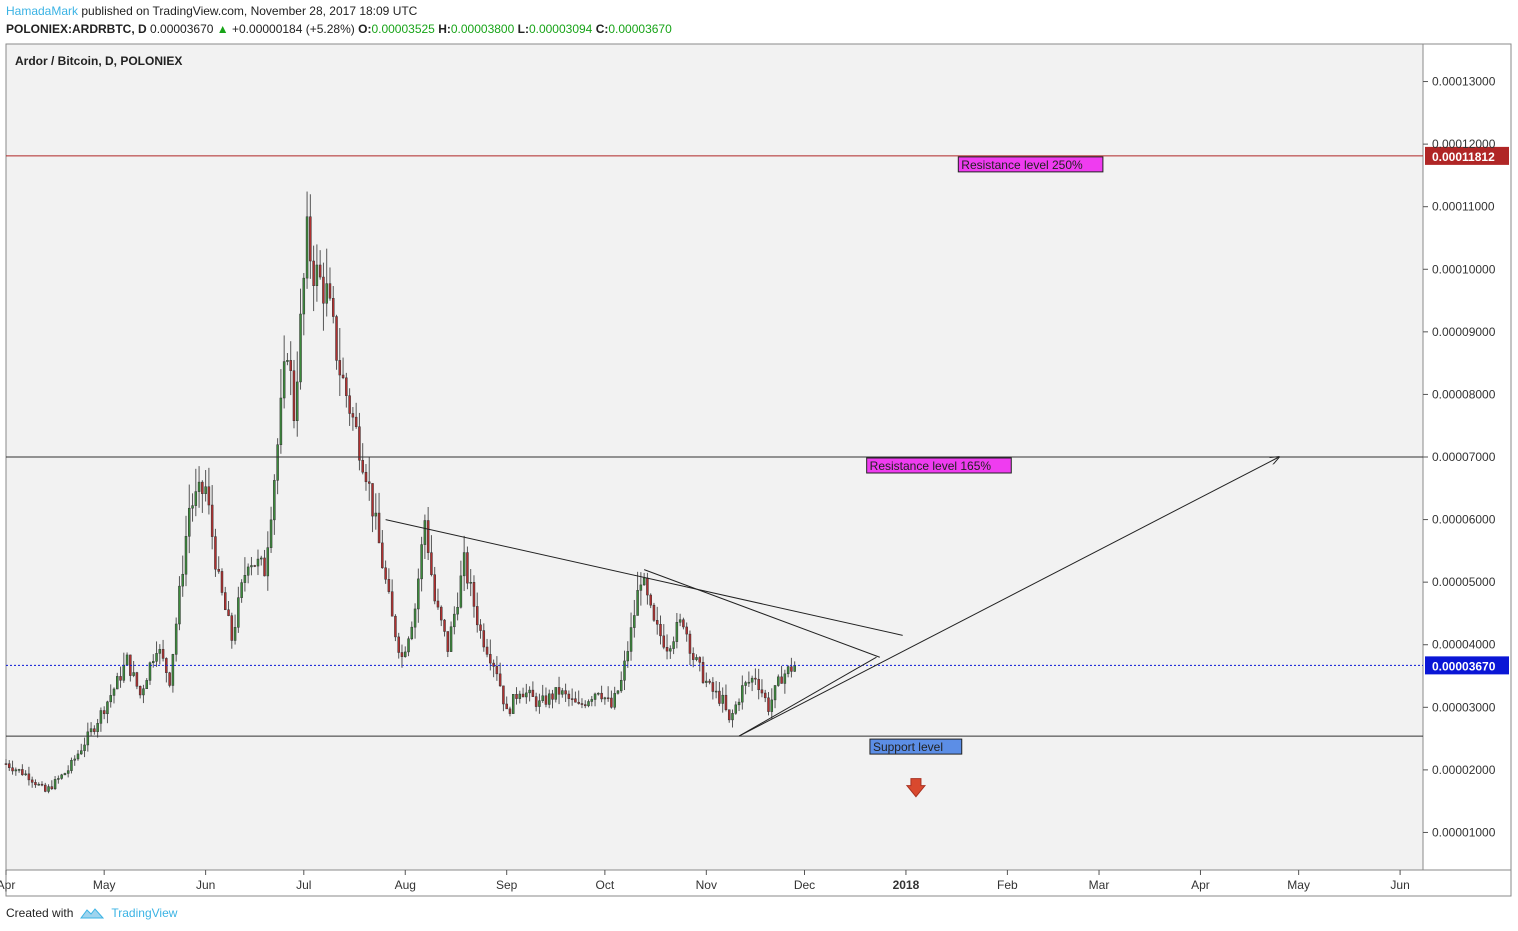 This screenshot has width=1518, height=931. I want to click on level-label-box, so click(1030, 164).